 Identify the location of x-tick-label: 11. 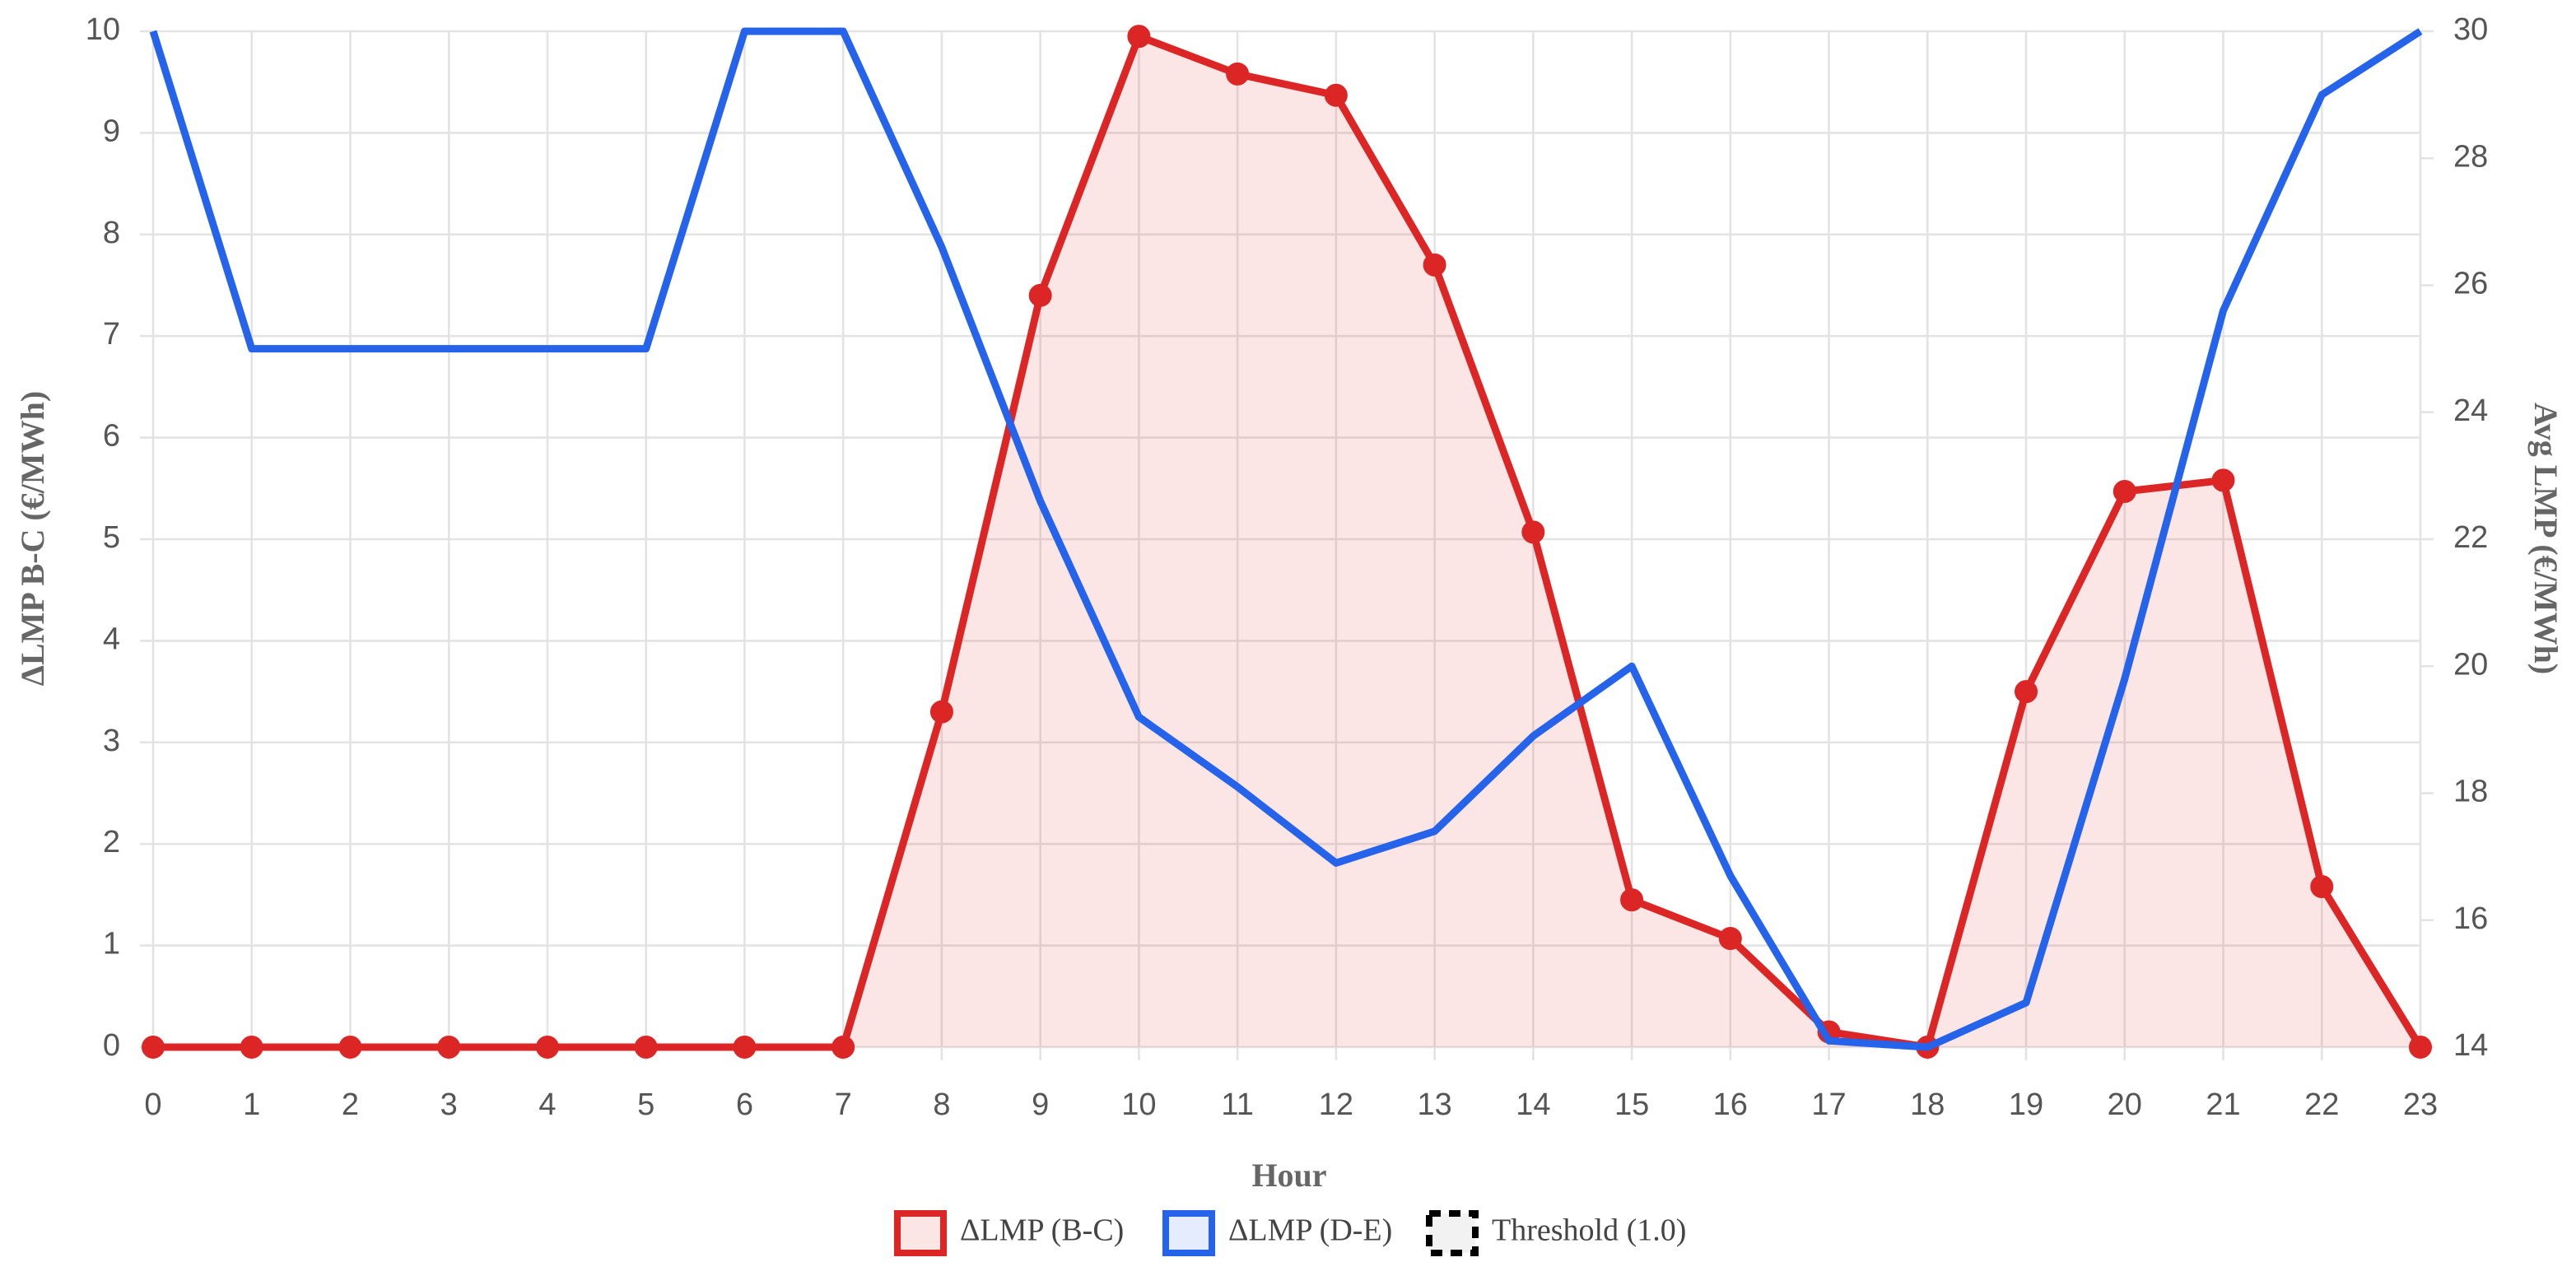
(1237, 1104).